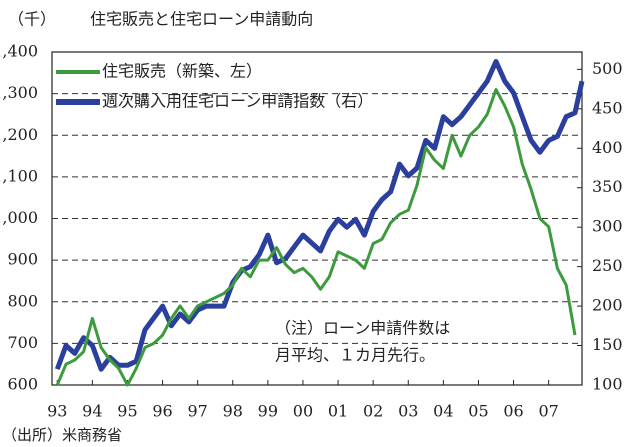 The width and height of the screenshot is (643, 447). I want to click on x-tick-label: 95, so click(127, 411).